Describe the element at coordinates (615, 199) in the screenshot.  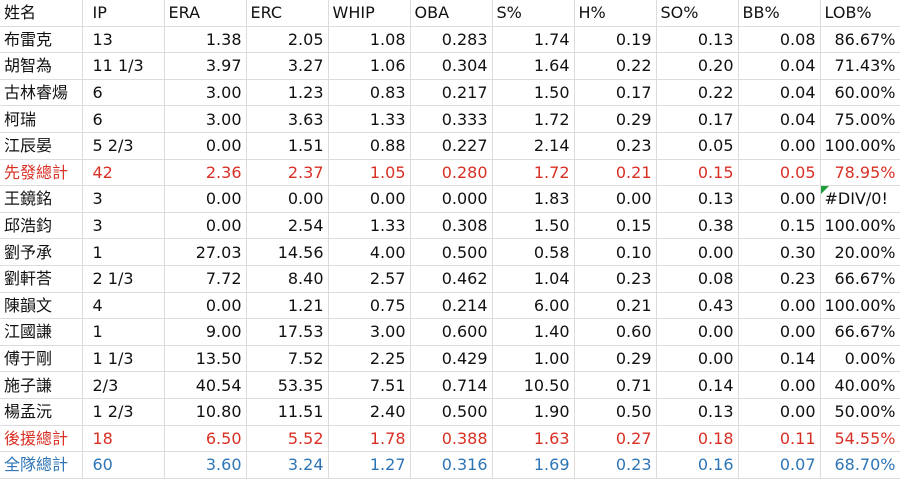
I see `cell-h-pct: 0.00` at that location.